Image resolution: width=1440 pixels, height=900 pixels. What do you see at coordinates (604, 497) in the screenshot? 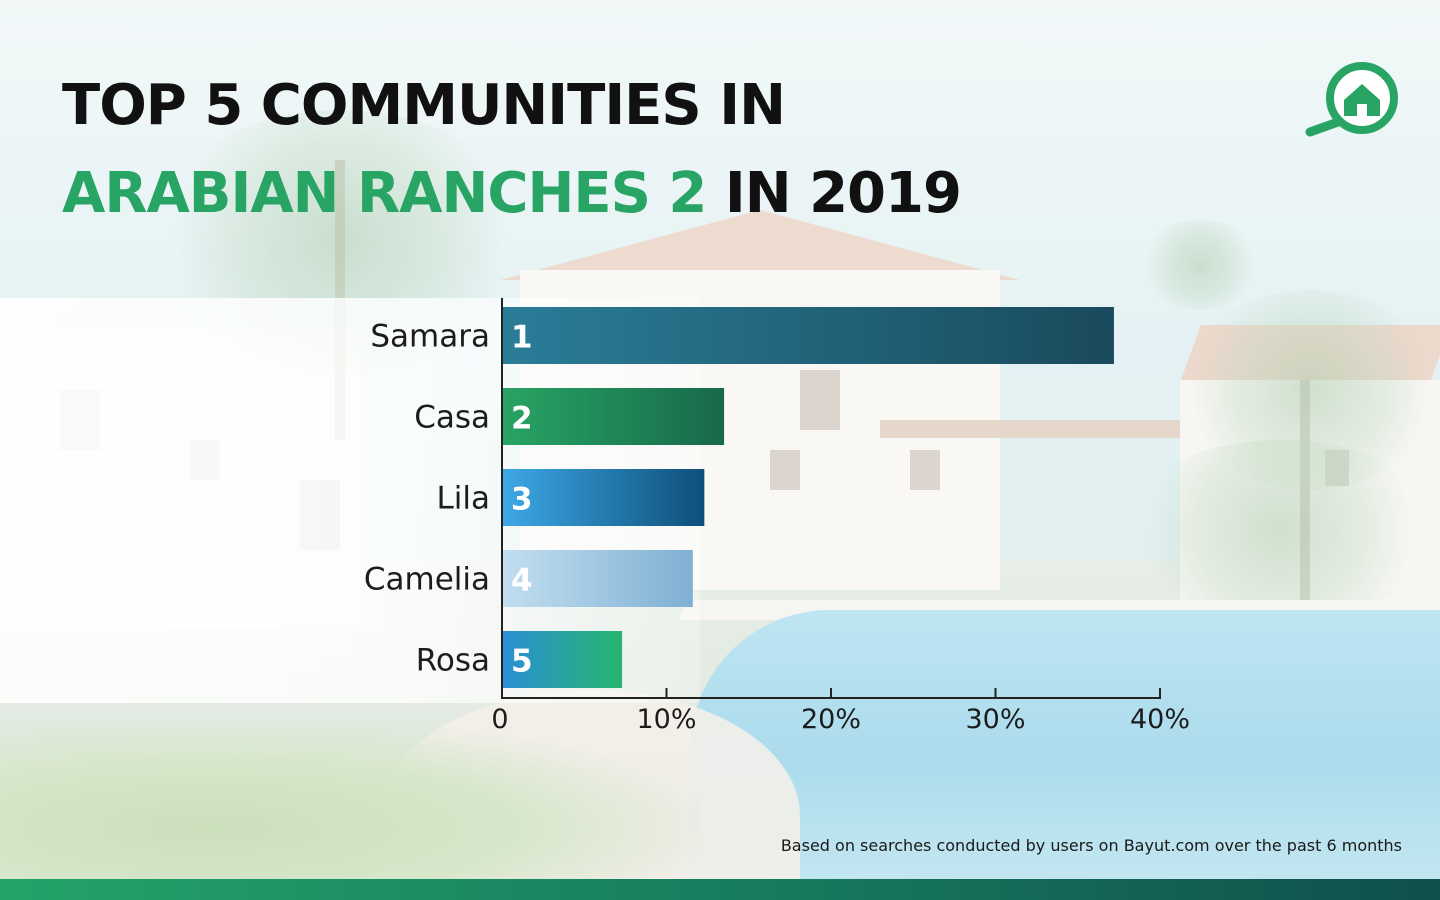
I see `bar-lila` at bounding box center [604, 497].